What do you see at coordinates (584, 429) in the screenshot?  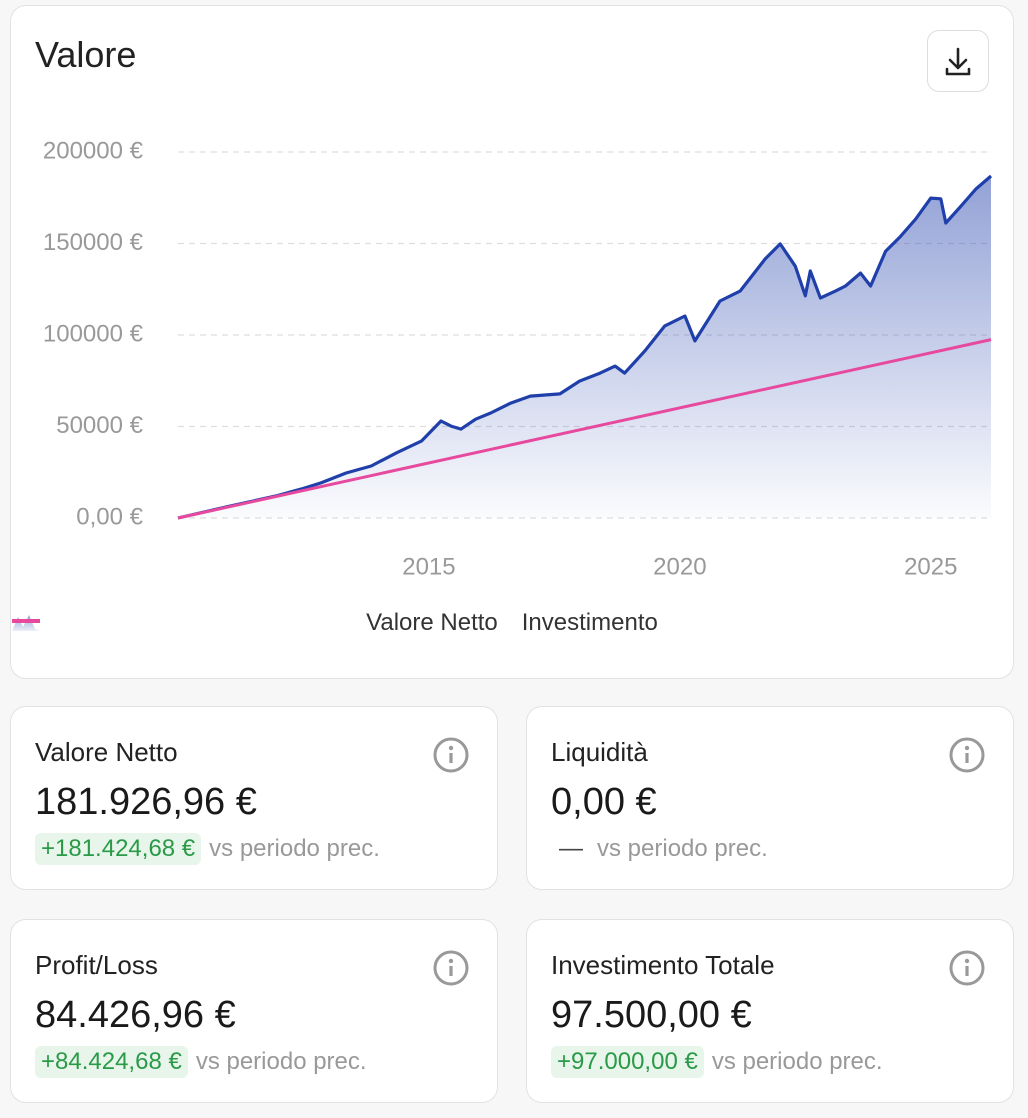 I see `line` at bounding box center [584, 429].